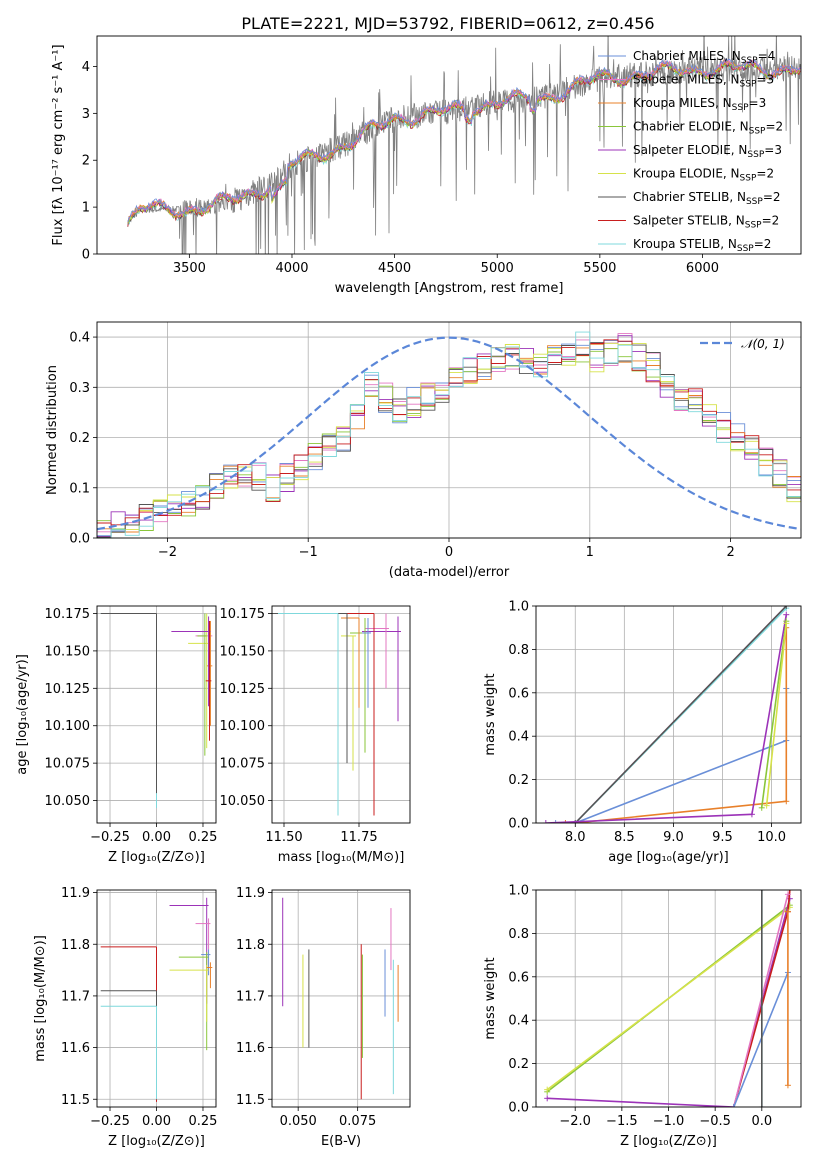  What do you see at coordinates (682, 103) in the screenshot?
I see `legend-label-main: Kroupa MILES, N` at bounding box center [682, 103].